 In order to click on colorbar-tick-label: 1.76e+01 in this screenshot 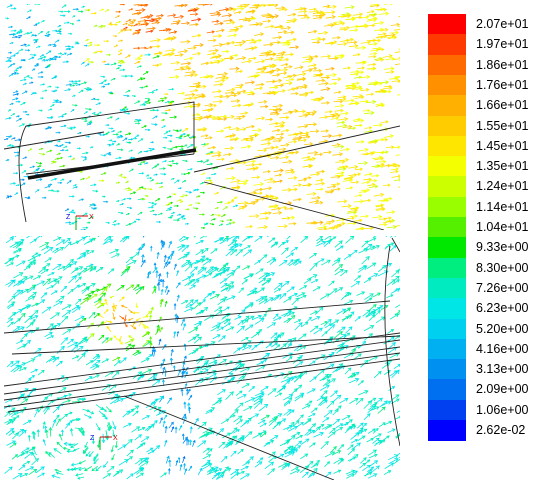, I will do `click(502, 84)`.